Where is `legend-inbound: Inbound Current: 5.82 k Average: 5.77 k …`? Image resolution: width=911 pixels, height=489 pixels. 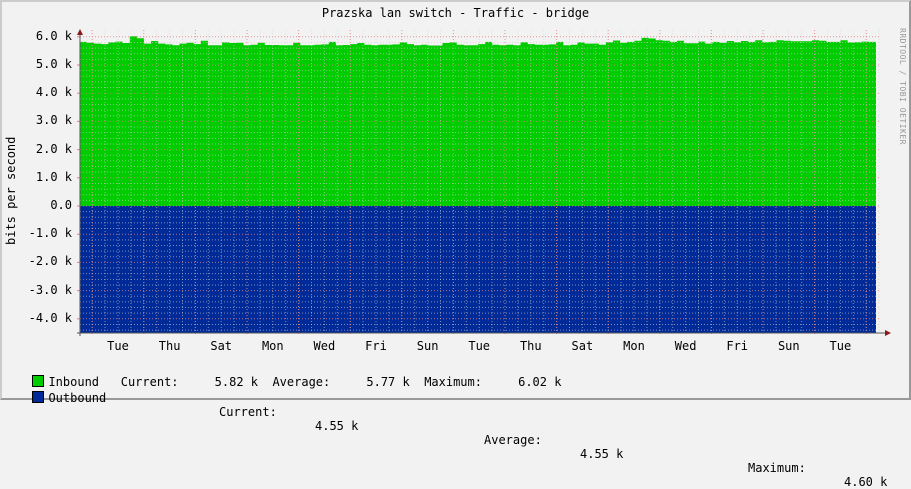
legend-inbound: Inbound Current: 5.82 k Average: 5.77 k … is located at coordinates (289, 375).